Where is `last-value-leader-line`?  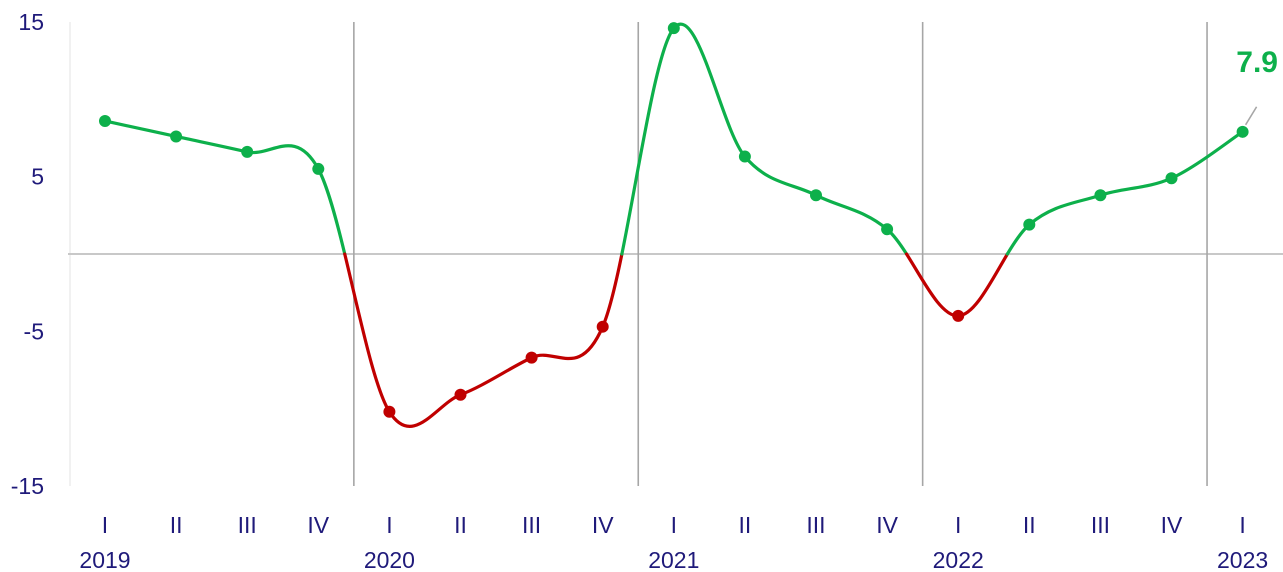
last-value-leader-line is located at coordinates (1251, 116).